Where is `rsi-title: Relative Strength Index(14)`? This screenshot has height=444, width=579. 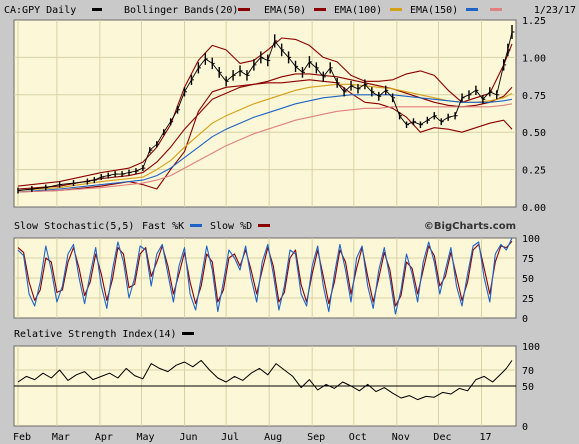 rsi-title: Relative Strength Index(14) is located at coordinates (95, 334).